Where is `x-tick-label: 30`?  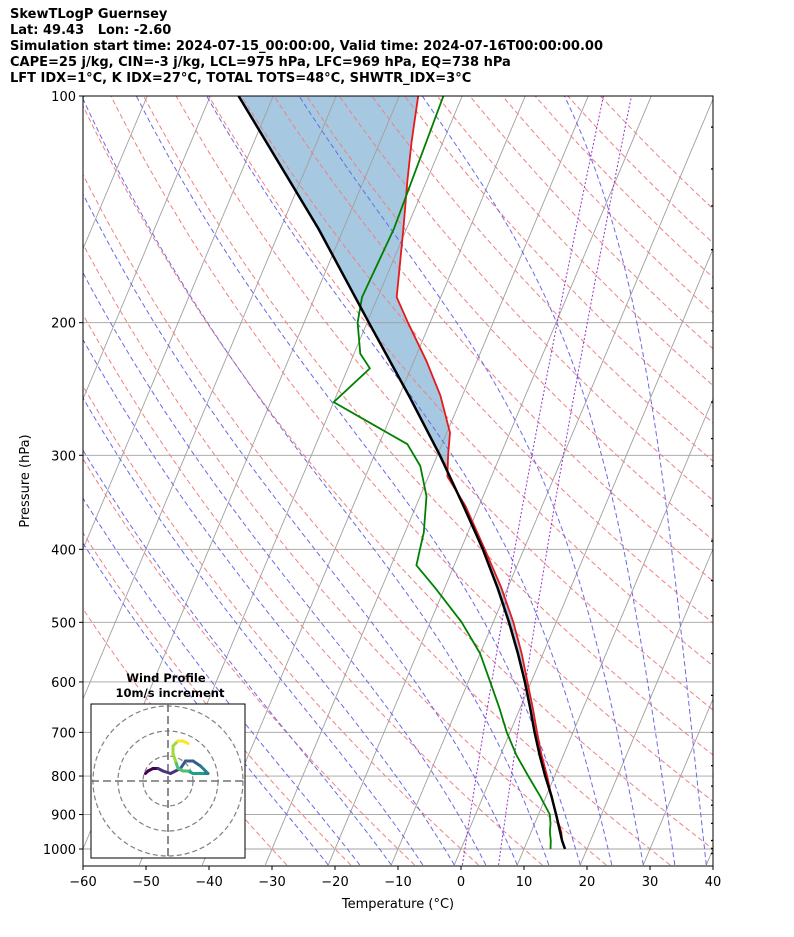 x-tick-label: 30 is located at coordinates (650, 882).